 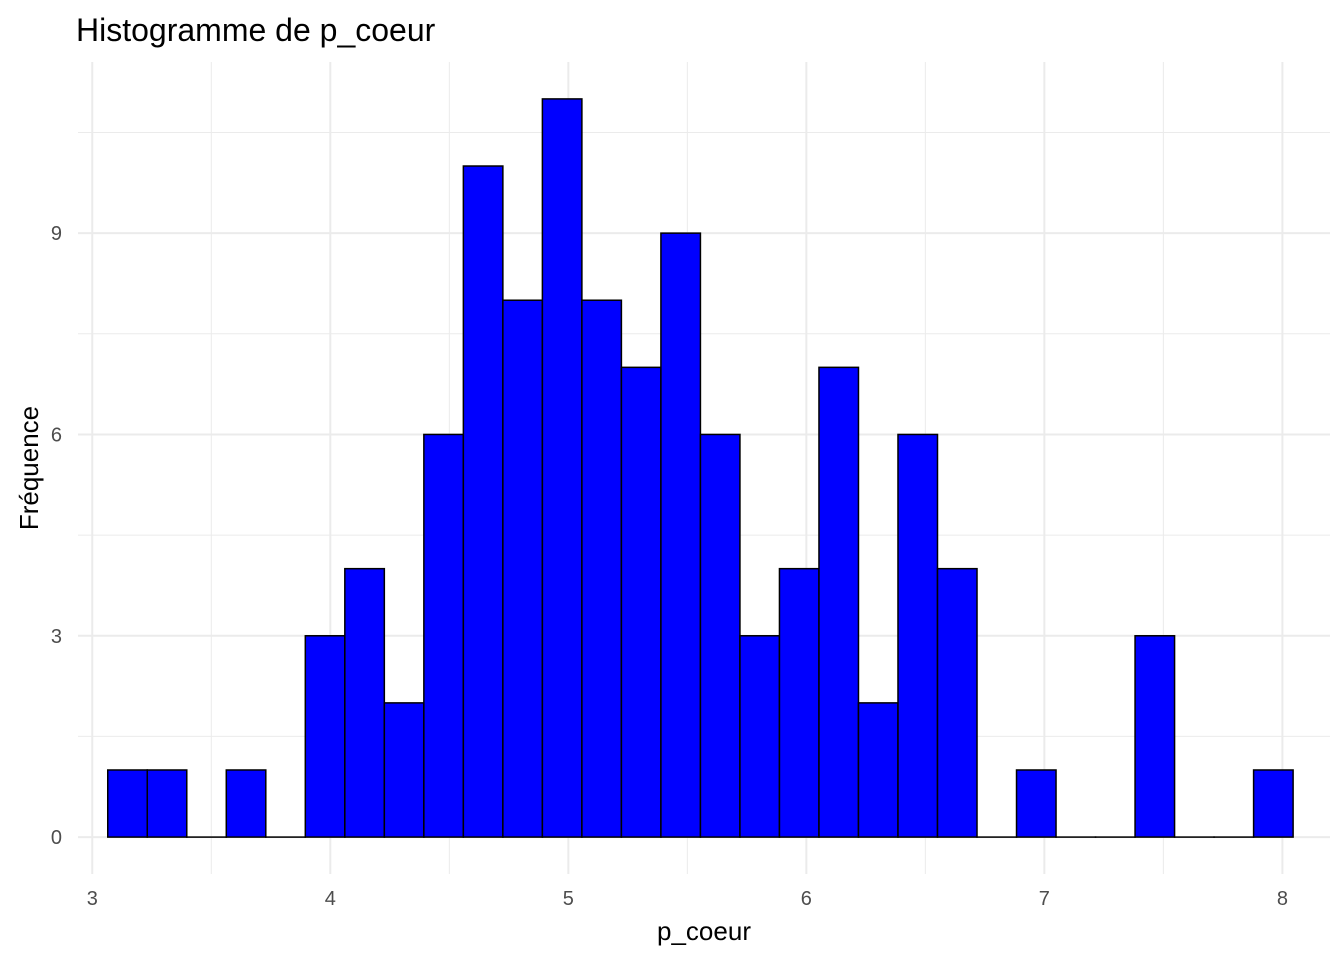 What do you see at coordinates (806, 899) in the screenshot?
I see `x-tick-label: 6` at bounding box center [806, 899].